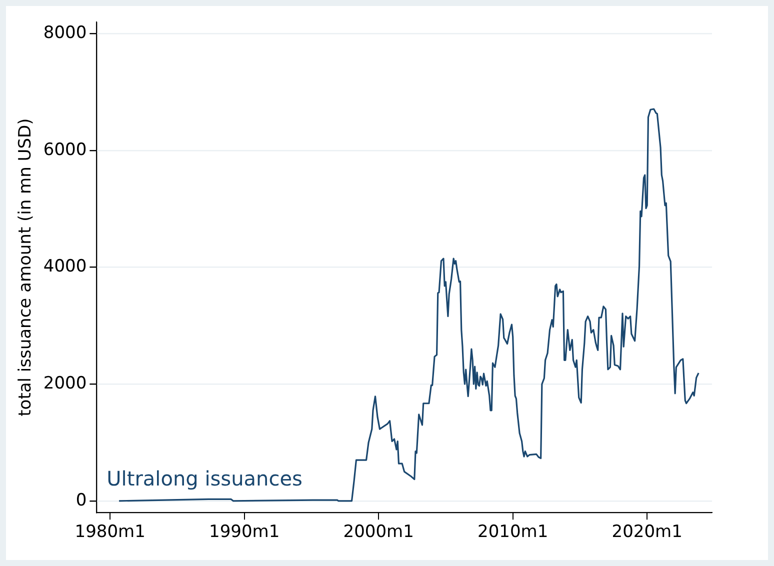  I want to click on x-tick-label: 2020m1, so click(647, 532).